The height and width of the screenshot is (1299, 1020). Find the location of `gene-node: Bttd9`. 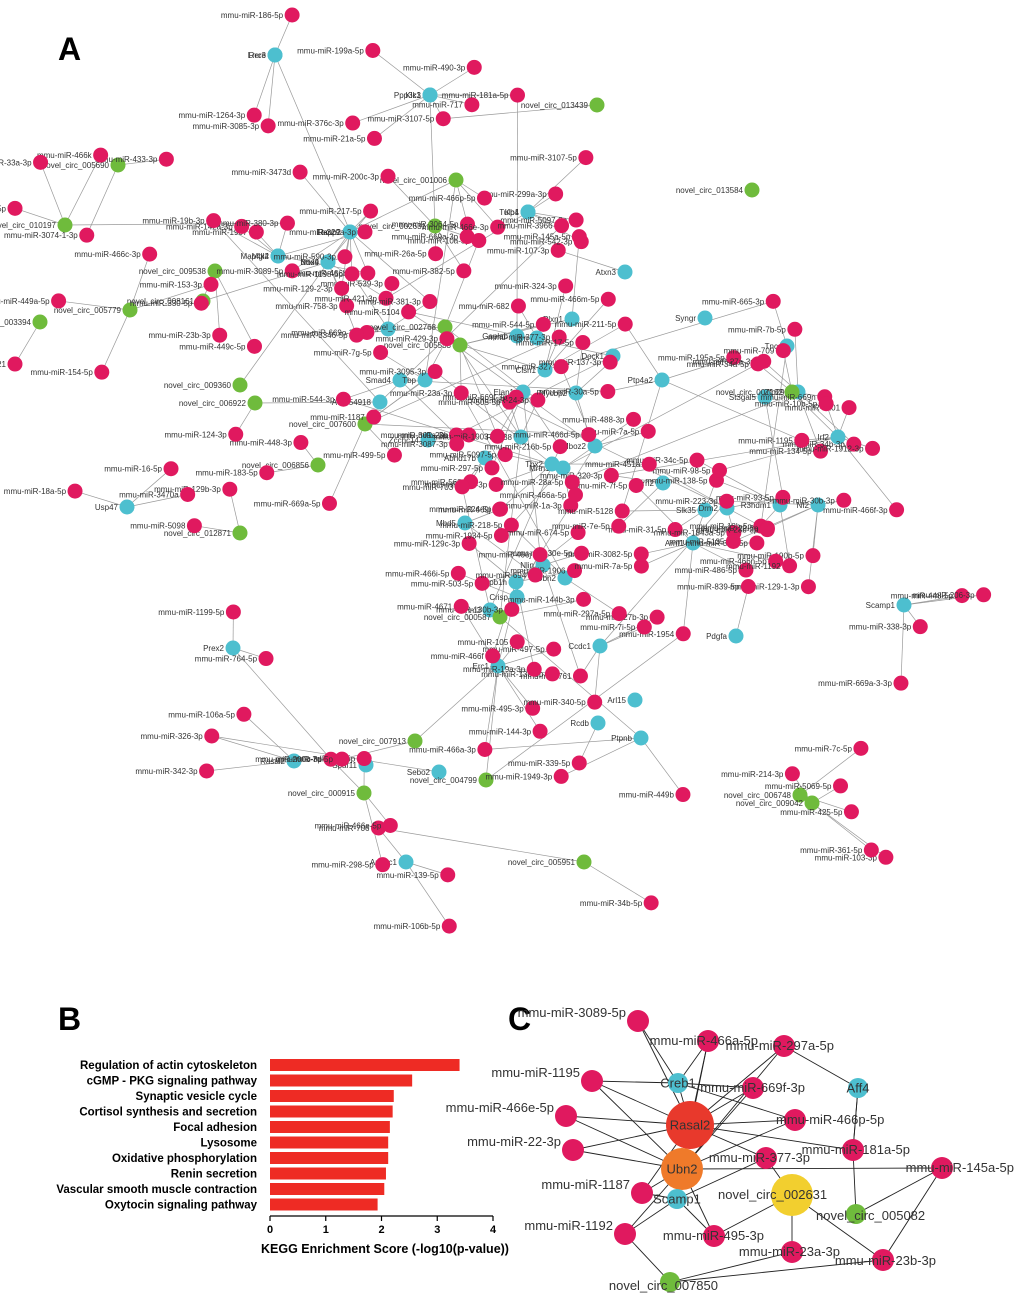

gene-node: Bttd9 is located at coordinates (318, 262).